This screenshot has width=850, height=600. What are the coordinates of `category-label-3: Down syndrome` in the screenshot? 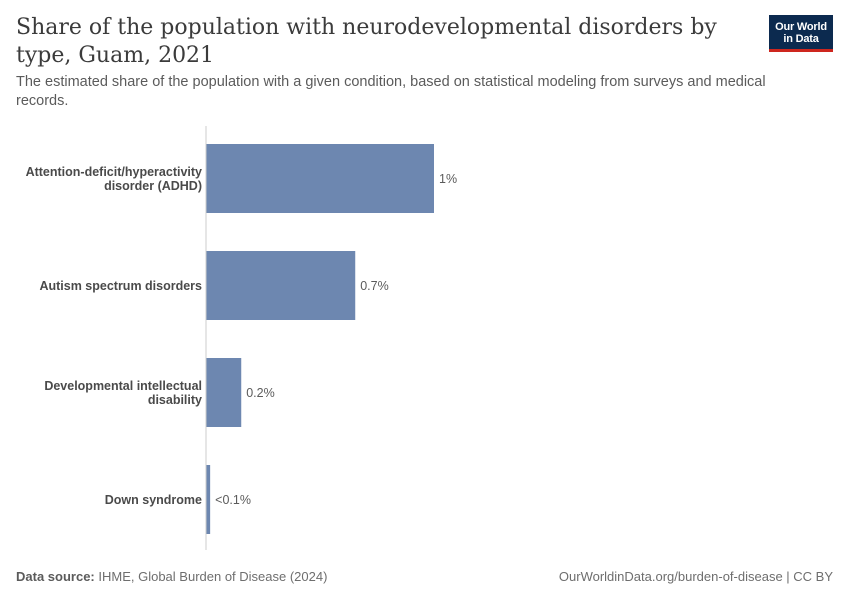 It's located at (153, 500).